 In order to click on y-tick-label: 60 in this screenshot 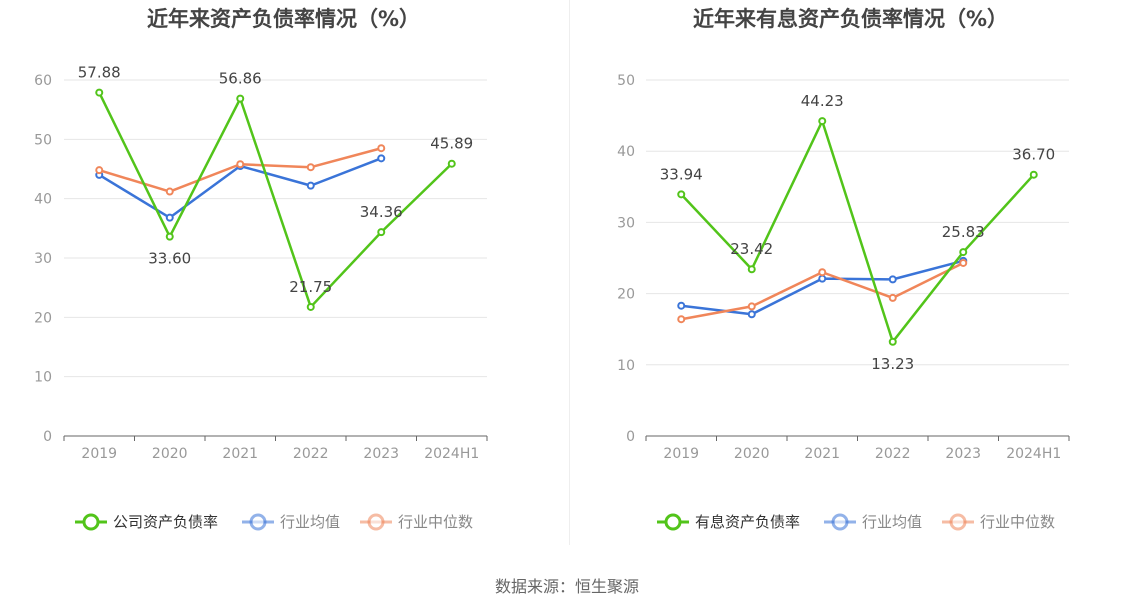, I will do `click(43, 81)`.